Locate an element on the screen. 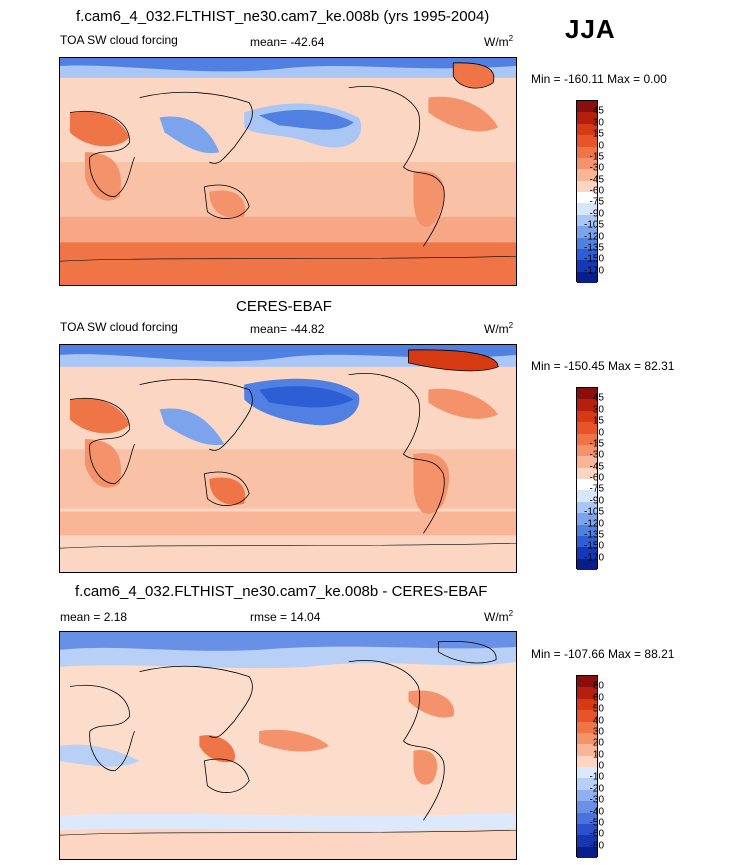  colorbar-tick-label: -50 is located at coordinates (596, 823).